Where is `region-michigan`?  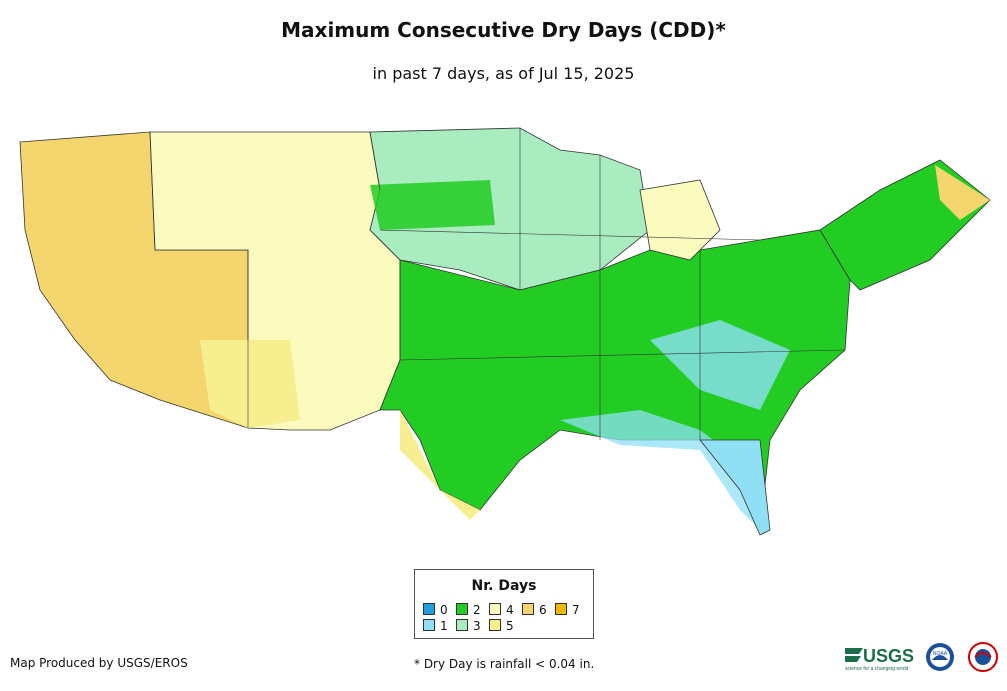
region-michigan is located at coordinates (680, 220).